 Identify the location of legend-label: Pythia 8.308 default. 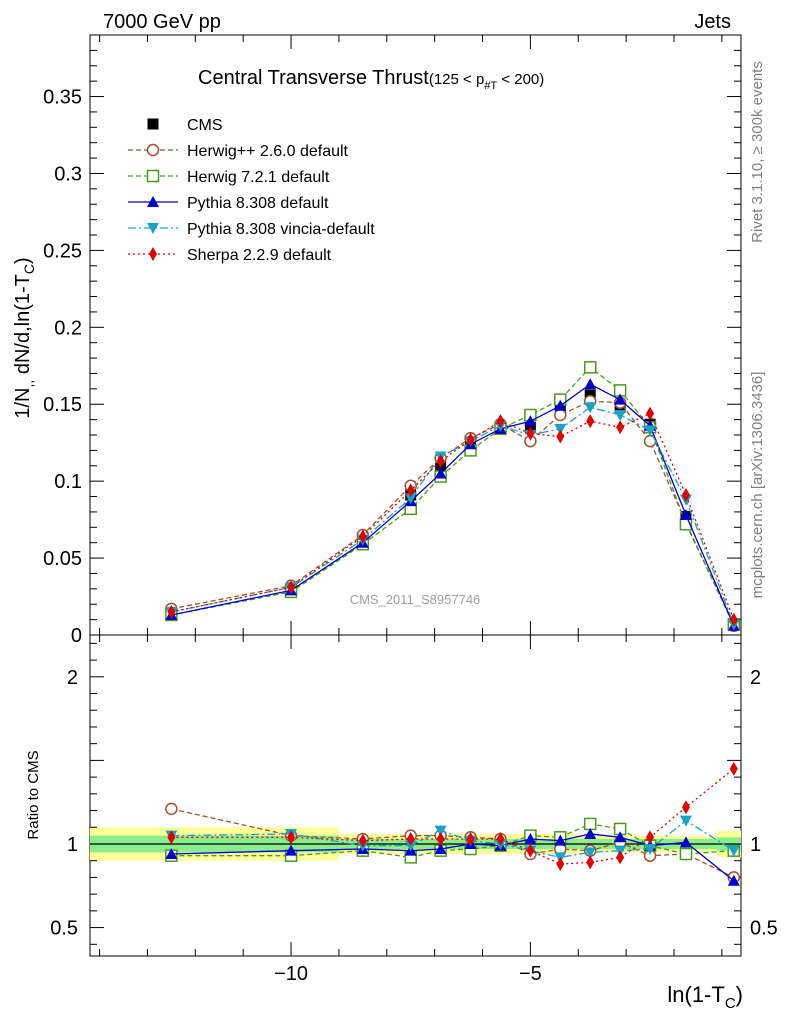
(258, 203).